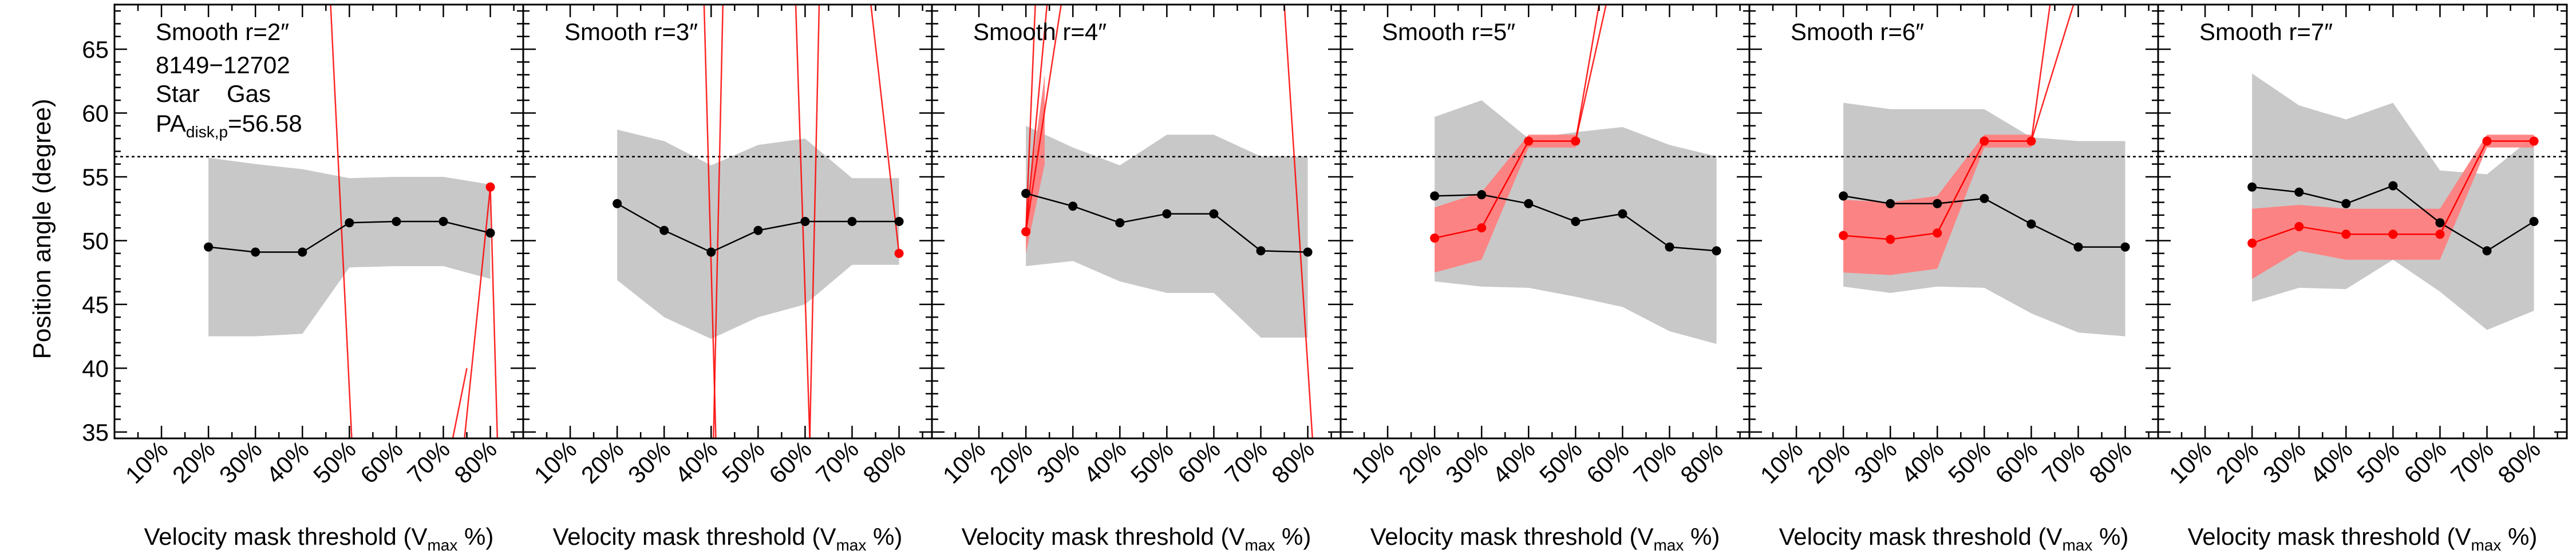 Image resolution: width=2576 pixels, height=558 pixels. What do you see at coordinates (265, 123) in the screenshot?
I see `pa-value: =56.58` at bounding box center [265, 123].